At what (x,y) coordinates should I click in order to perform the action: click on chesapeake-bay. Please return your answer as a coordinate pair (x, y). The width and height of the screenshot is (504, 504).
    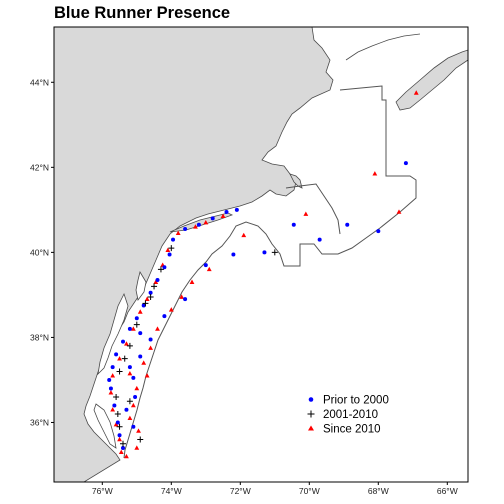
    Looking at the image, I should click on (113, 334).